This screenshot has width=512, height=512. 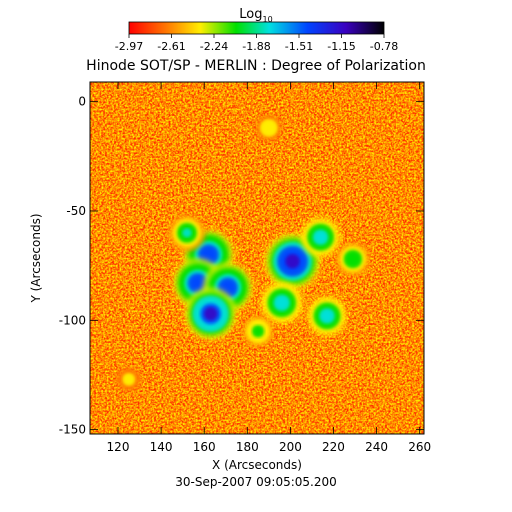 What do you see at coordinates (76, 211) in the screenshot?
I see `y-tick-label: -50` at bounding box center [76, 211].